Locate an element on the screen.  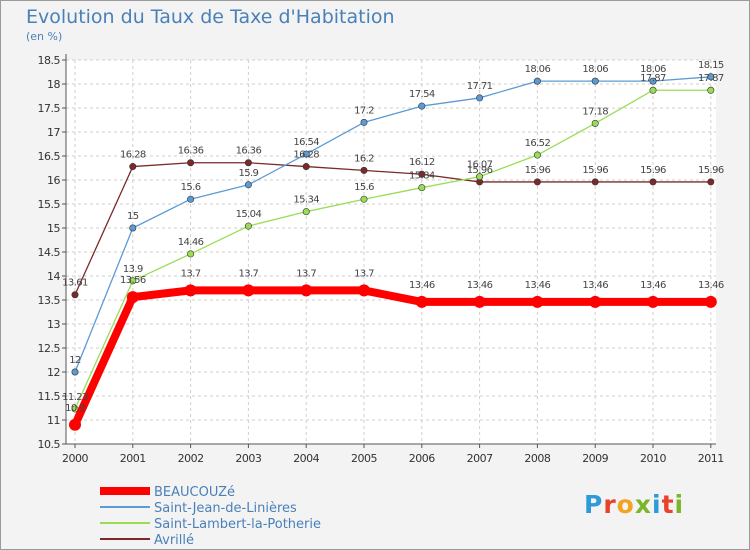
logo-letter: t is located at coordinates (668, 504).